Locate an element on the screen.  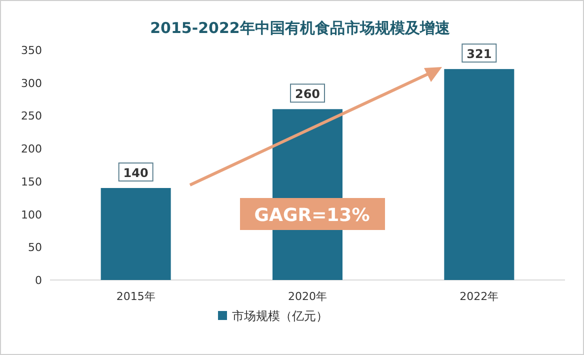
data-label: 140 is located at coordinates (135, 173).